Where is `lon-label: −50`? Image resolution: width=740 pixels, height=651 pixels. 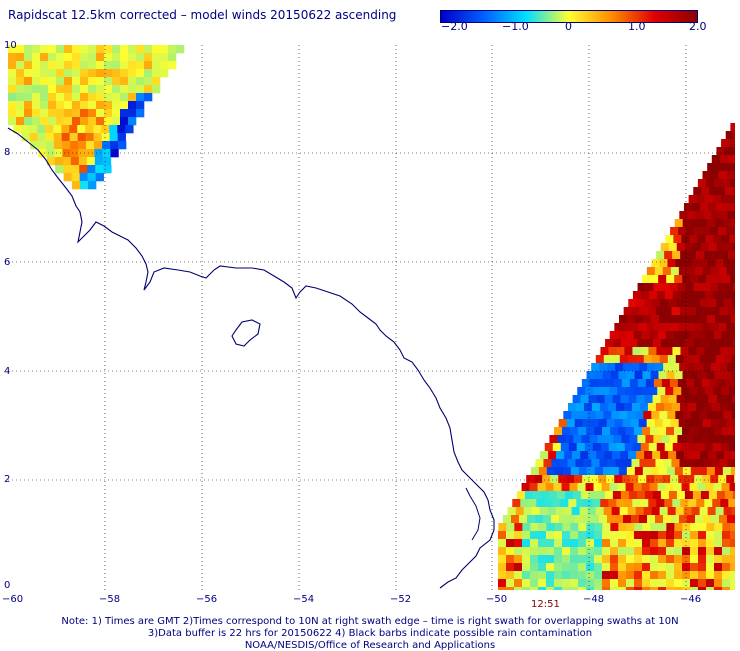
lon-label: −50 is located at coordinates (497, 599).